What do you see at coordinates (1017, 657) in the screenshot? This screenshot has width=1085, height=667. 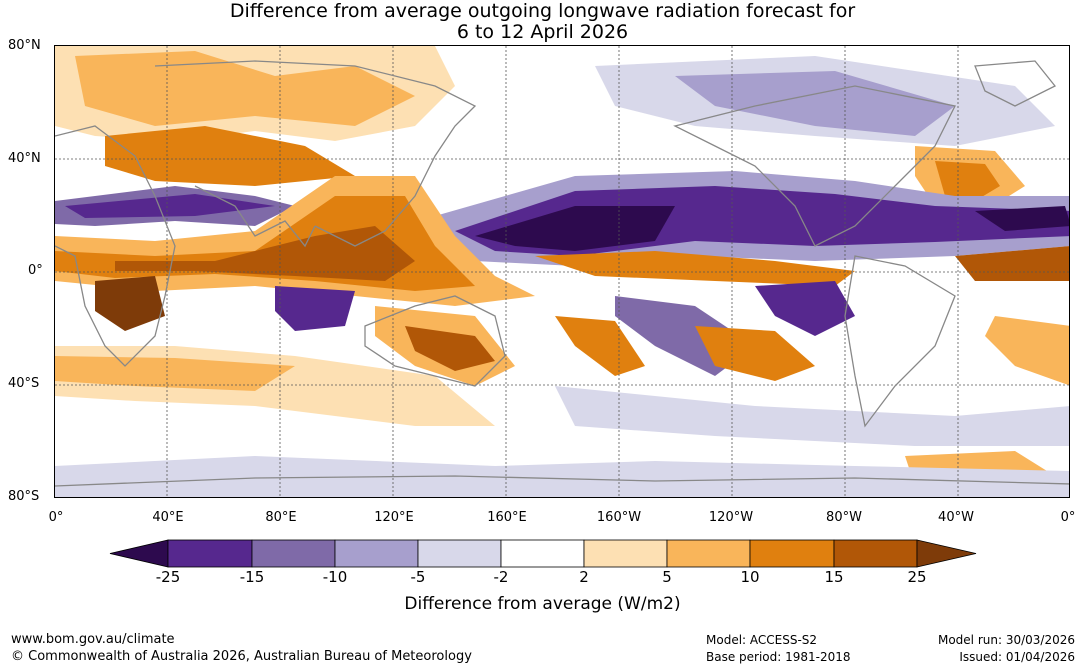 I see `footer-issued: Issued: 01/04/2026` at bounding box center [1017, 657].